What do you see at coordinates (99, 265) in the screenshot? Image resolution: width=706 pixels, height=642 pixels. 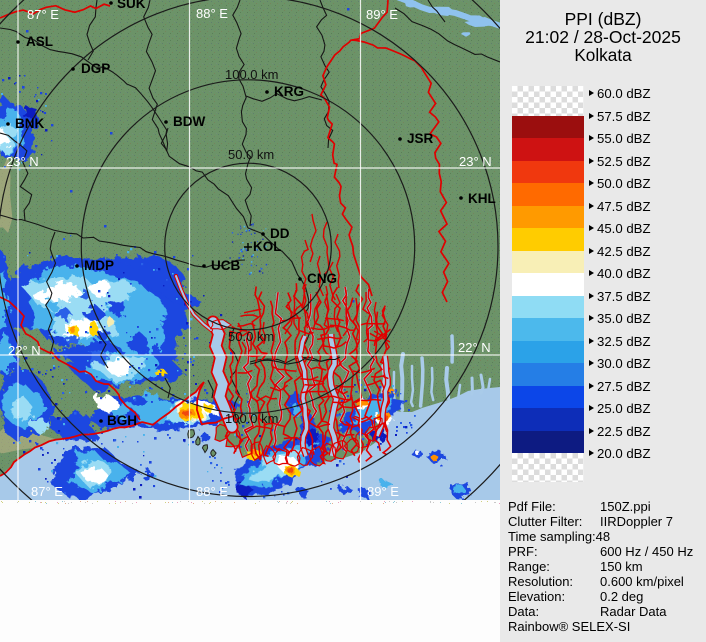 I see `svg-text: MDP` at bounding box center [99, 265].